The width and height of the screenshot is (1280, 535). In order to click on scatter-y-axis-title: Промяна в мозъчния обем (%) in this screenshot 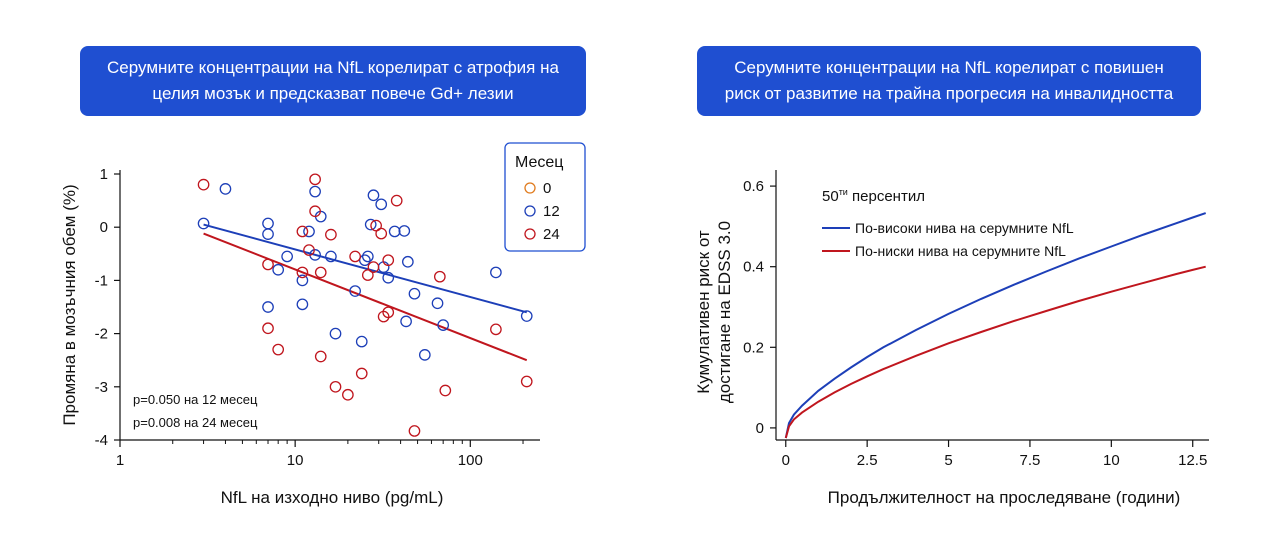, I will do `click(69, 304)`.